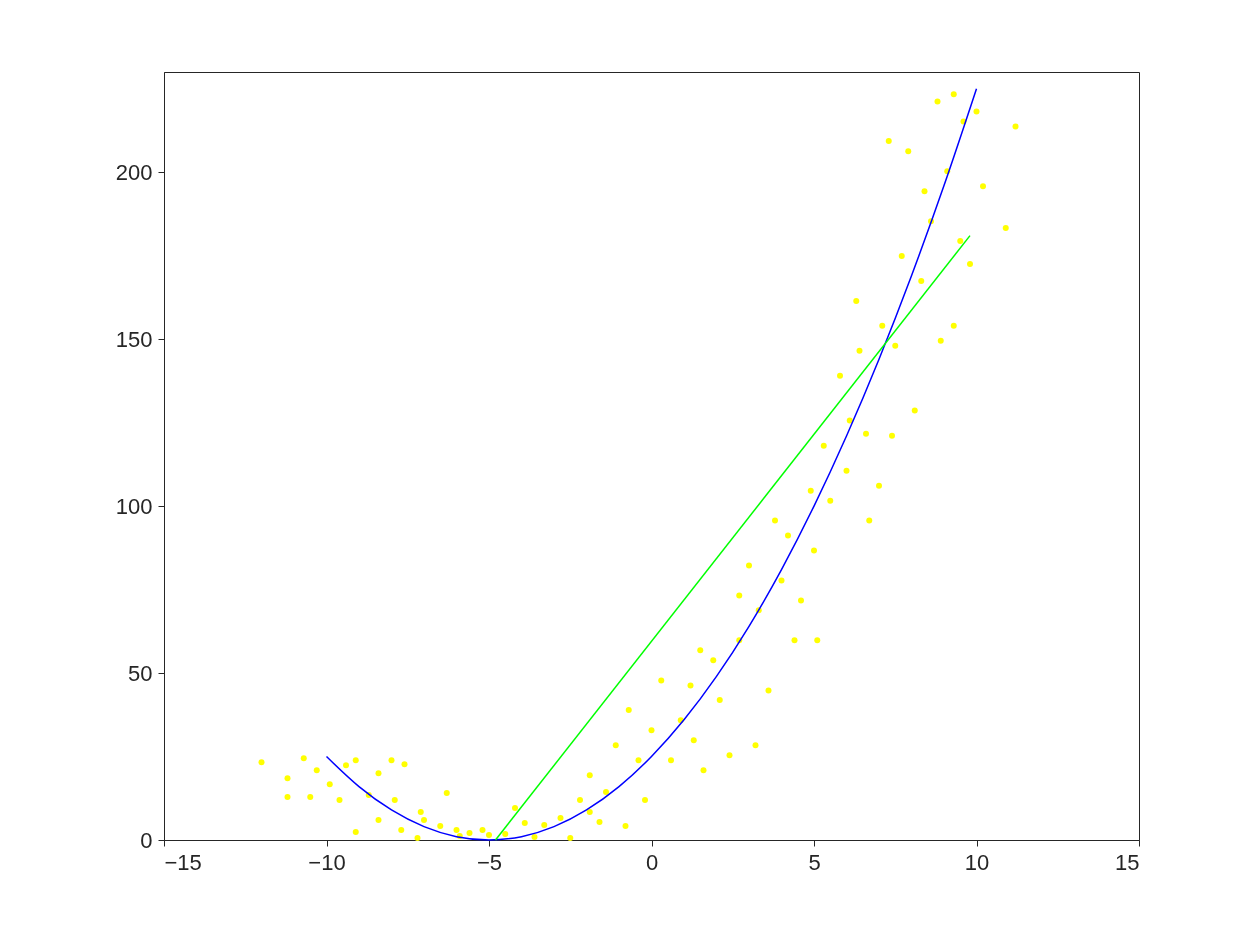 This screenshot has width=1260, height=945. I want to click on x-tick-label: −15, so click(183, 862).